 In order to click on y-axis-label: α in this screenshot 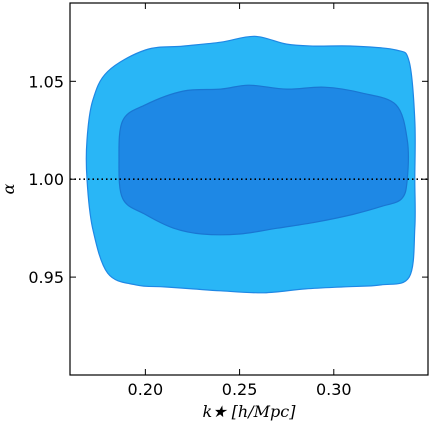, I will do `click(9, 188)`.